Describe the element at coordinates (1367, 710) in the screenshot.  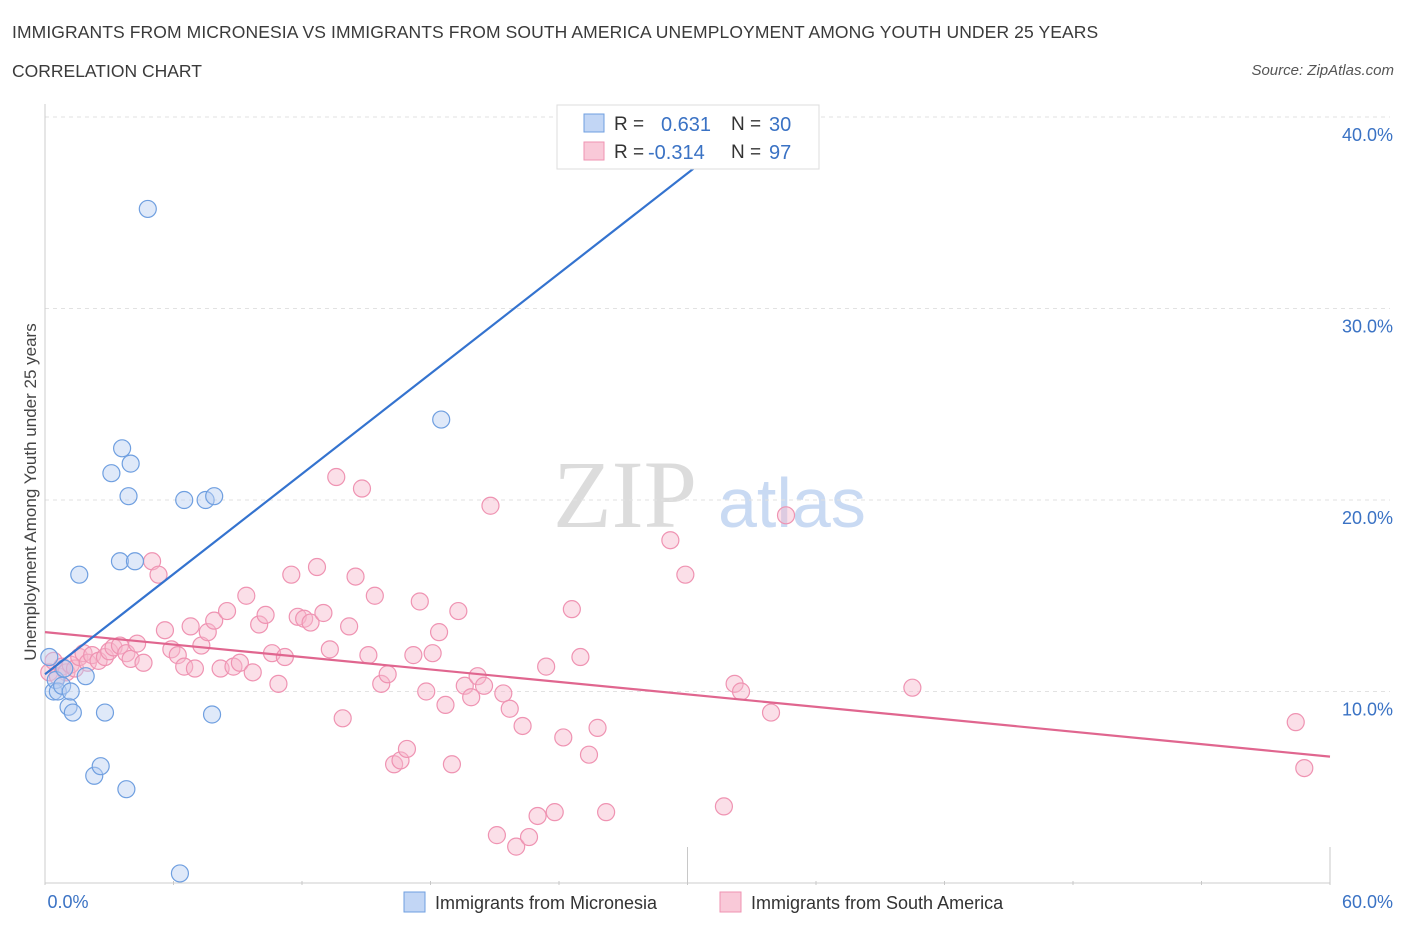
I see `y-tick-label: 10.0%` at that location.